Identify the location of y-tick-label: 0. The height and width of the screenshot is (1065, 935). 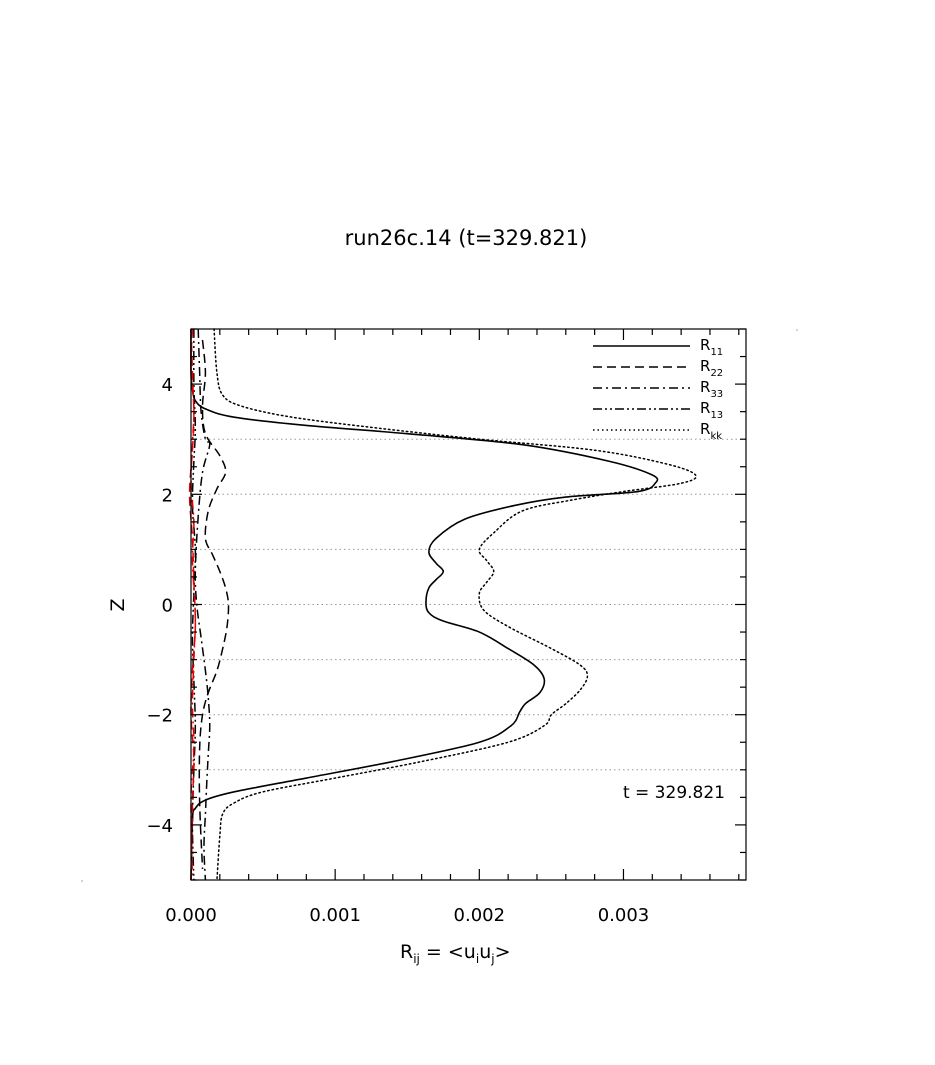
(167, 606).